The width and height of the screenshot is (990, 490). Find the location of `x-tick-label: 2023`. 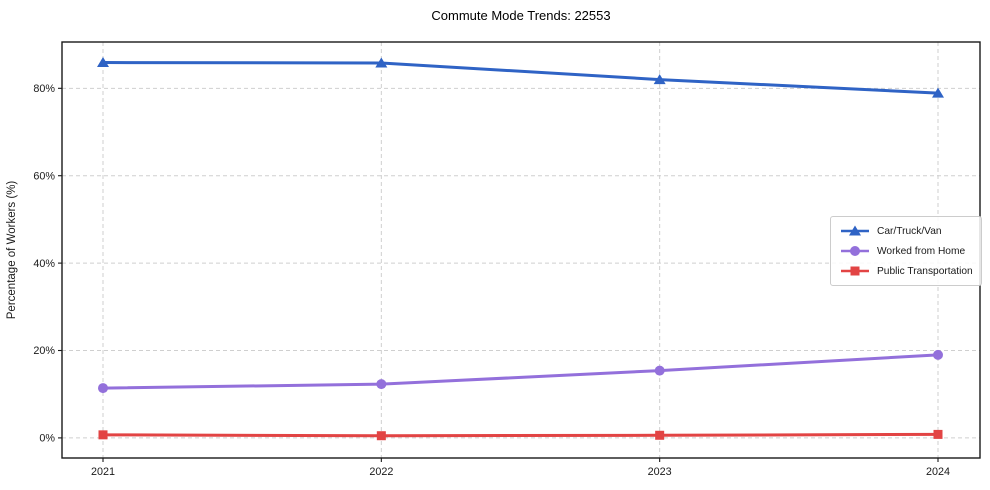

x-tick-label: 2023 is located at coordinates (660, 472).